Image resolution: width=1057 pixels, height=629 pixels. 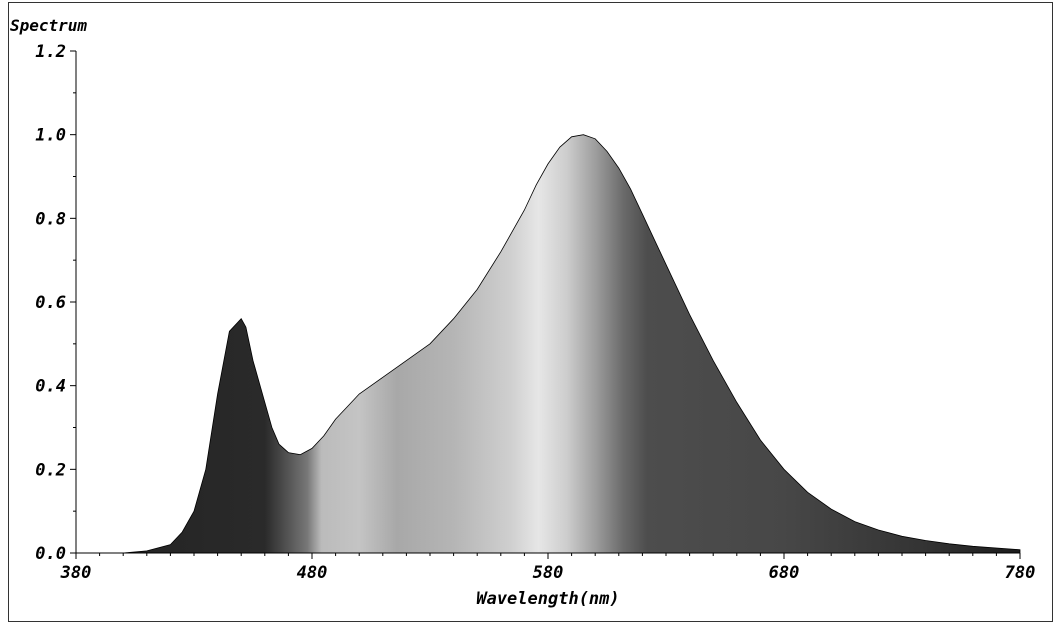 What do you see at coordinates (76, 573) in the screenshot?
I see `x-tick-label: 380` at bounding box center [76, 573].